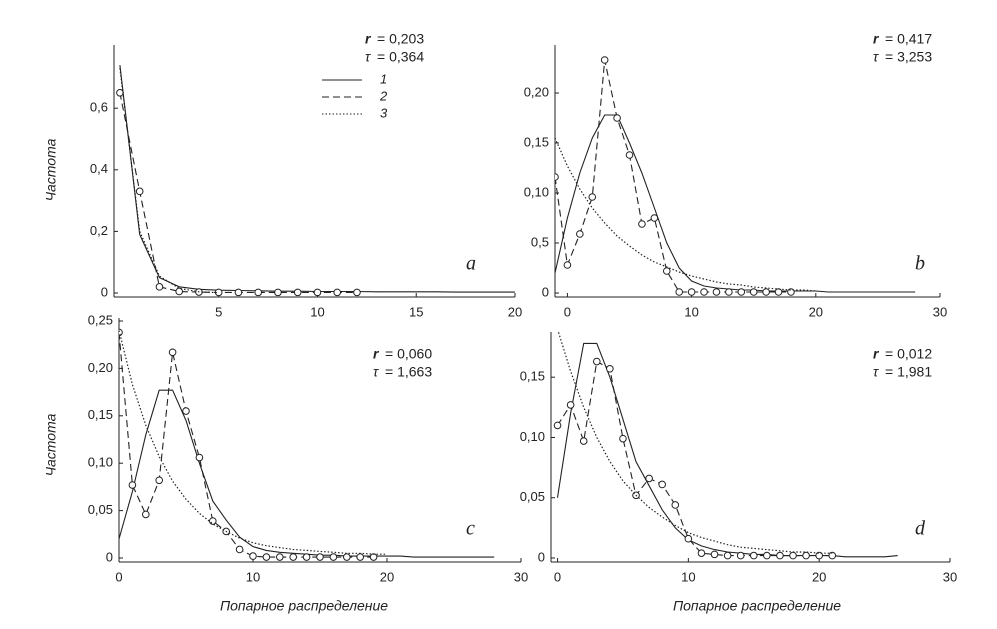  I want to click on panel-label: a, so click(471, 264).